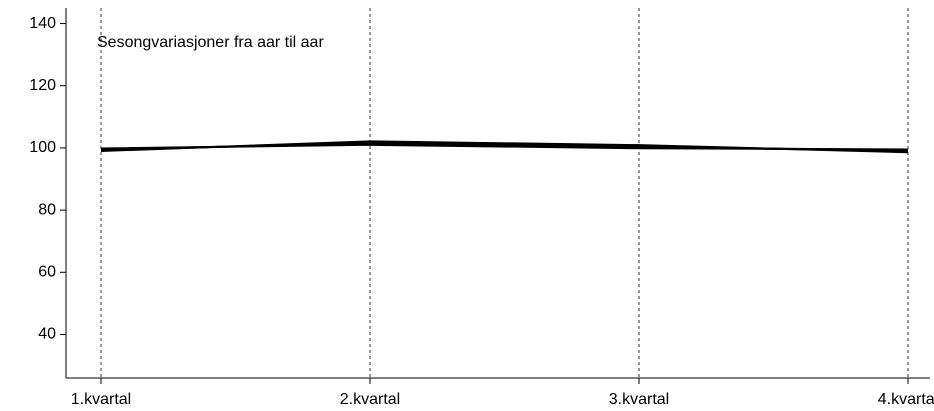 This screenshot has width=934, height=411. I want to click on y-tick-label: 140, so click(42, 23).